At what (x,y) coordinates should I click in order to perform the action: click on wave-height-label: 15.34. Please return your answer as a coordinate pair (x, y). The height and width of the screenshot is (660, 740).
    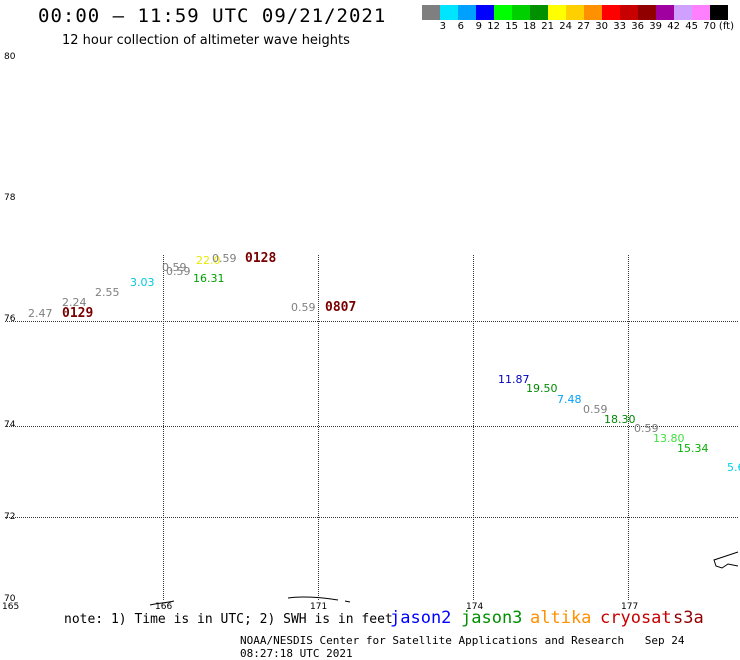
    Looking at the image, I should click on (693, 448).